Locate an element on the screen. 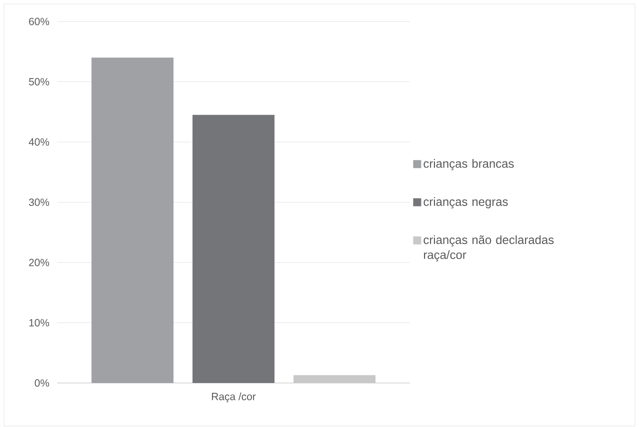 The image size is (639, 427). y-tick-label: 0% is located at coordinates (42, 383).